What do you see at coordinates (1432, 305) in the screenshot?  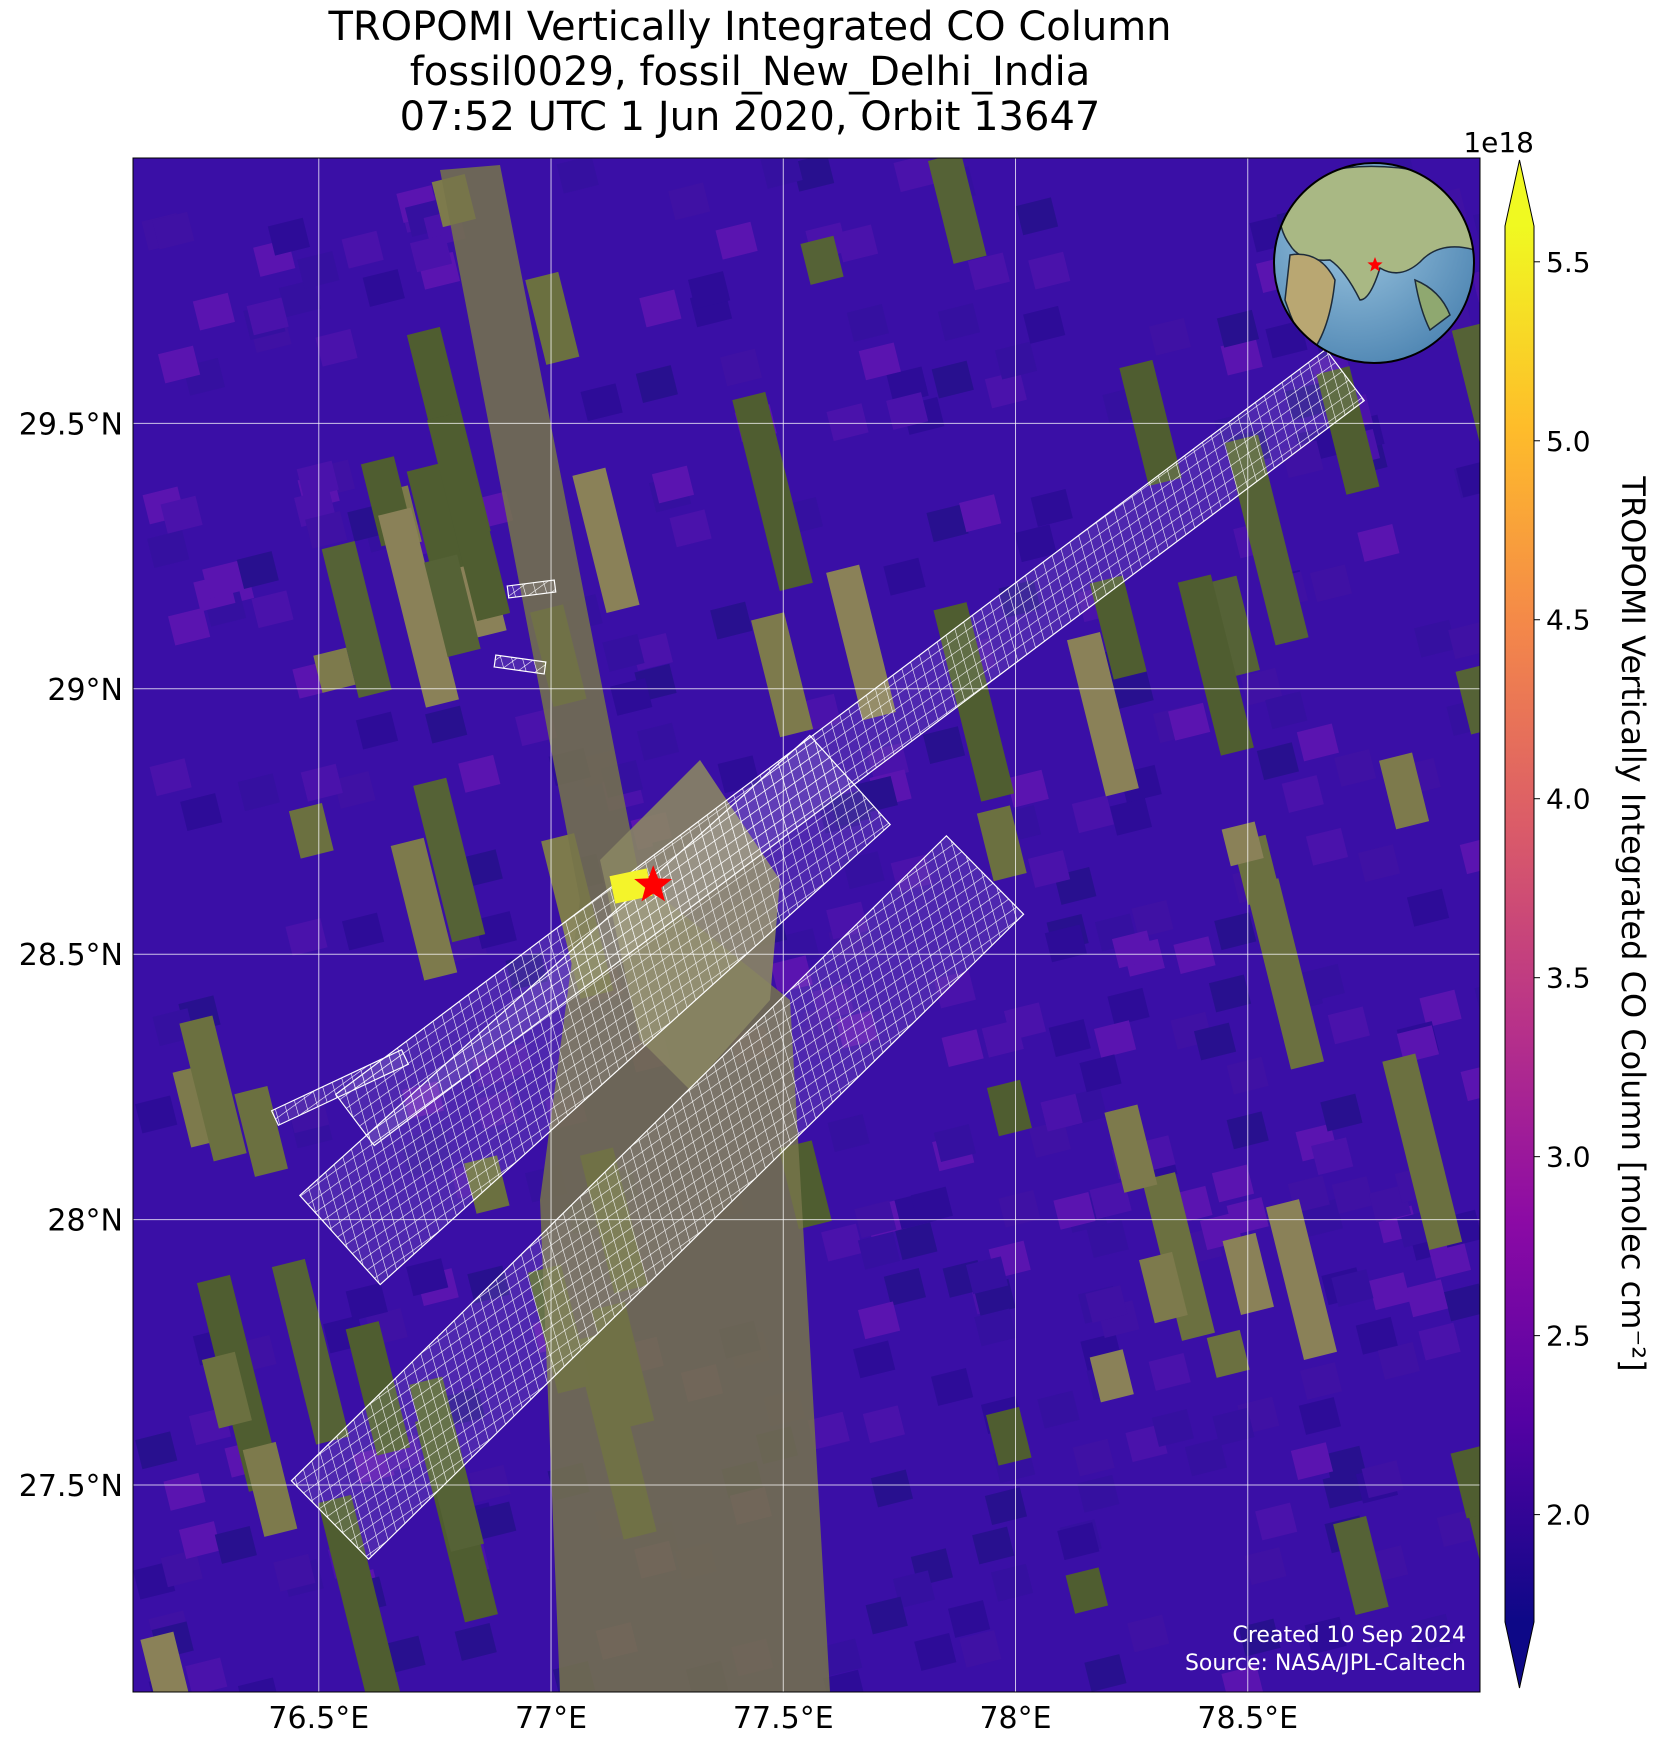 I see `globe-land` at bounding box center [1432, 305].